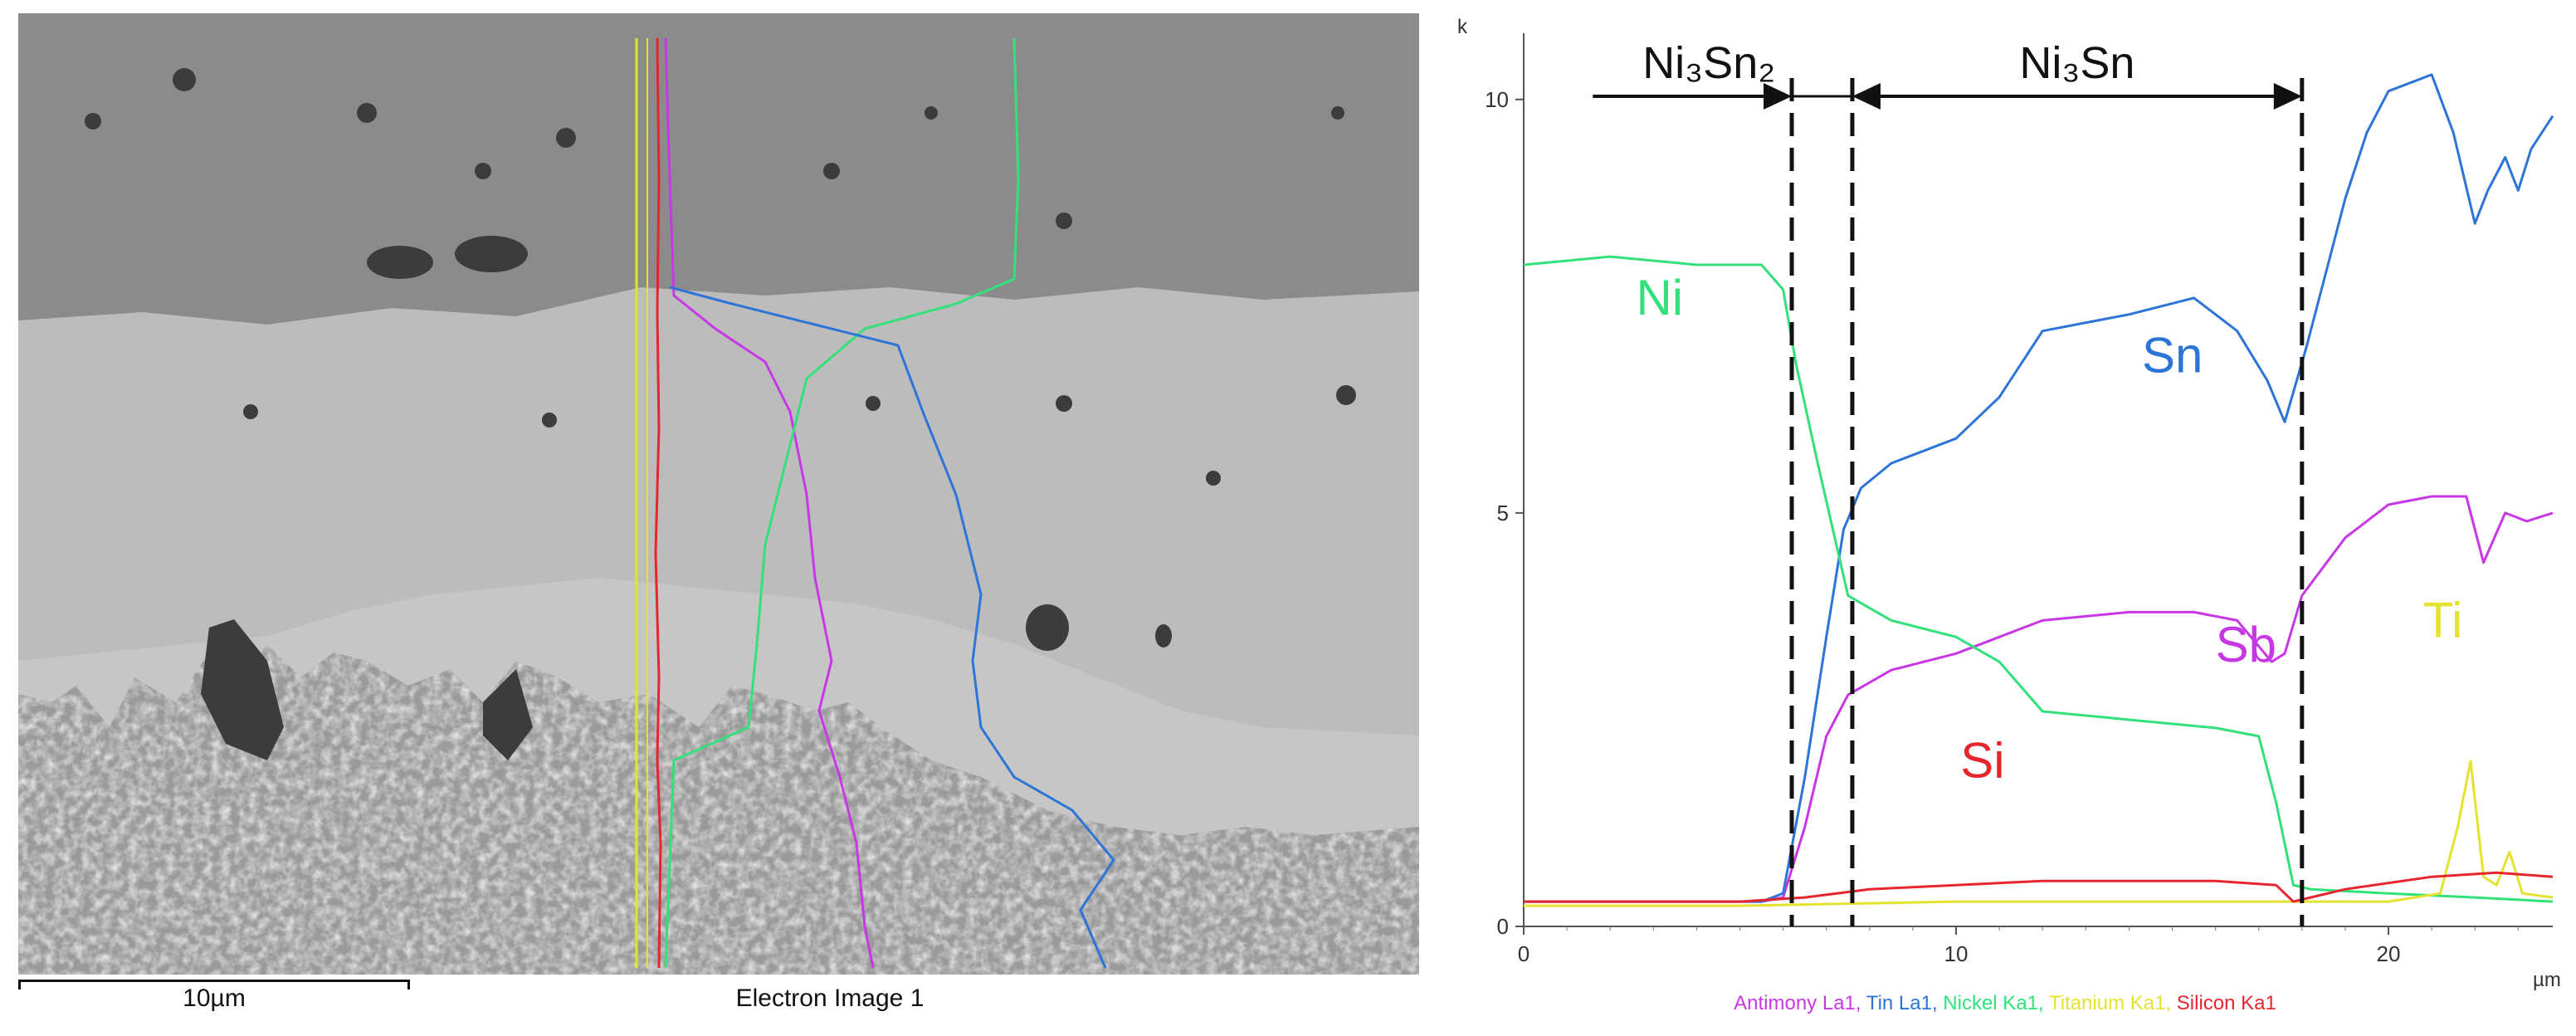 The width and height of the screenshot is (2576, 1036). What do you see at coordinates (2076, 63) in the screenshot?
I see `region-right-label: Ni₃Sn` at bounding box center [2076, 63].